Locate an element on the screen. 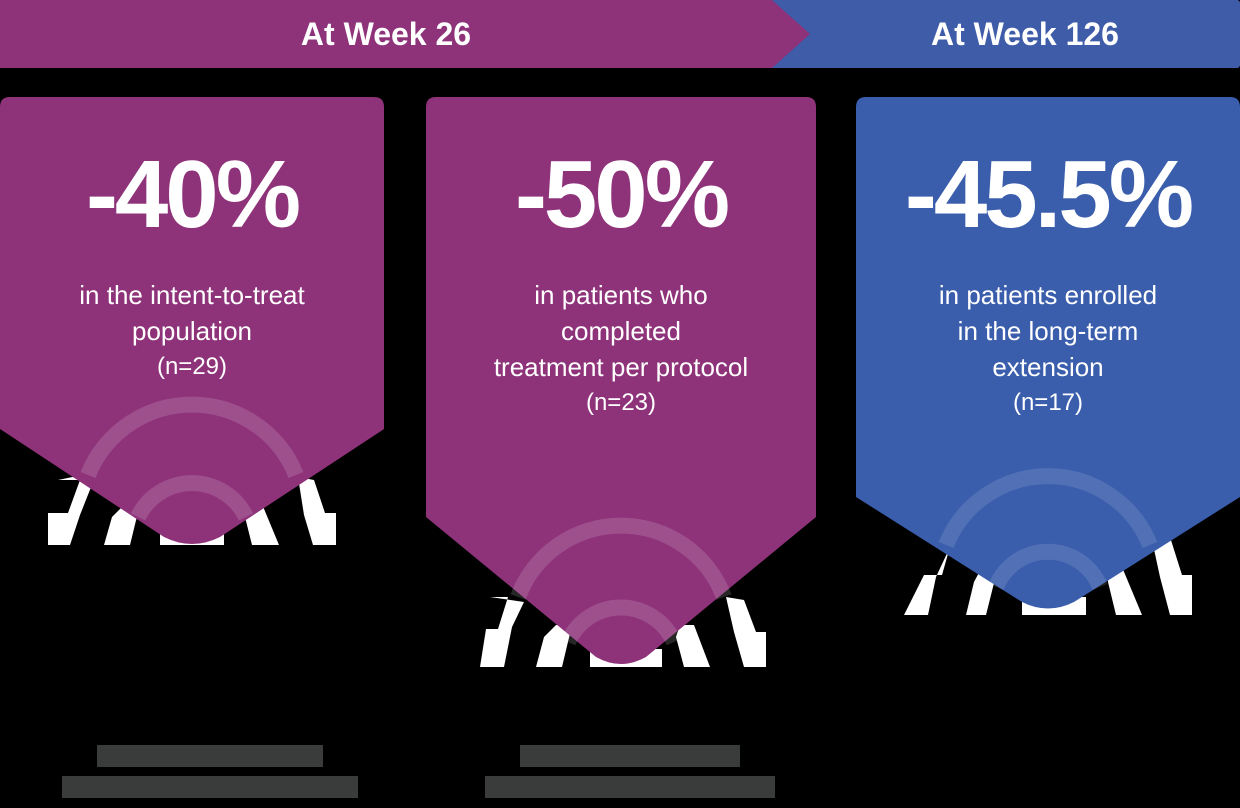 Image resolution: width=1240 pixels, height=808 pixels. sample-size: (n=29) is located at coordinates (192, 366).